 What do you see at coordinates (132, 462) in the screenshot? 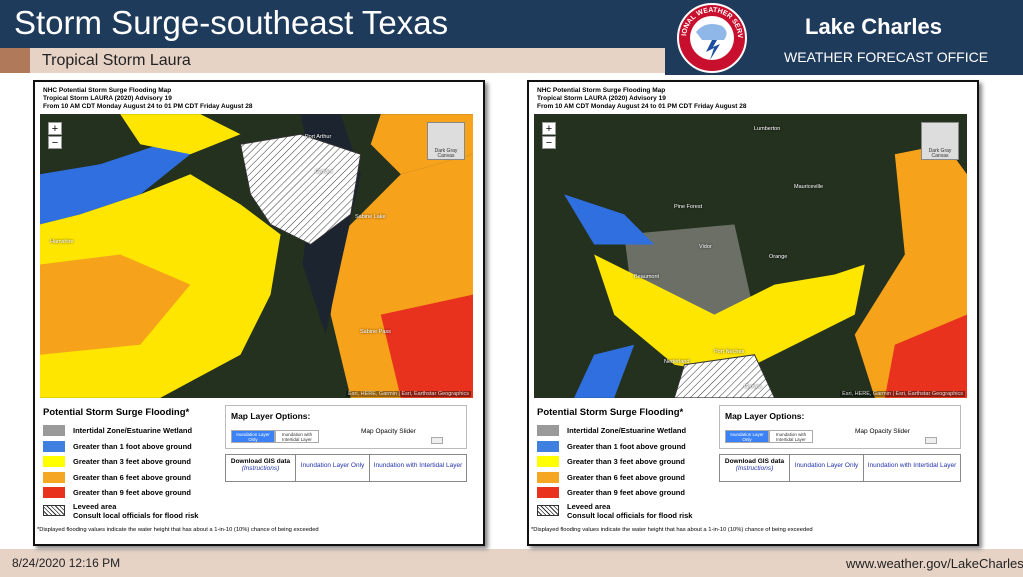
I see `legend-label: Greater than 3 feet above ground` at bounding box center [132, 462].